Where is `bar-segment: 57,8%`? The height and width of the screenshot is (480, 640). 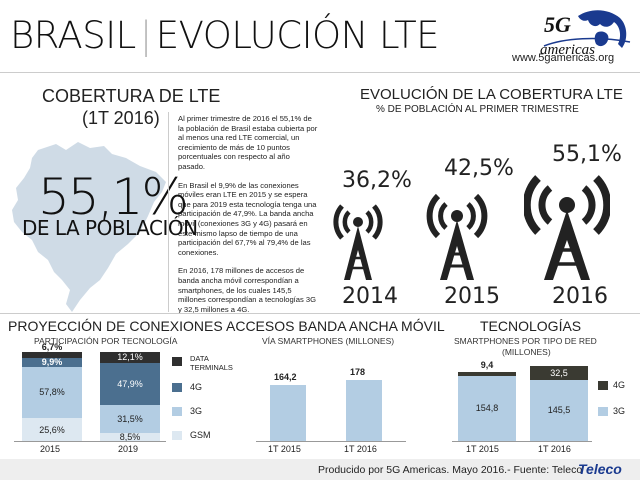
bar-segment: 57,8% is located at coordinates (52, 392).